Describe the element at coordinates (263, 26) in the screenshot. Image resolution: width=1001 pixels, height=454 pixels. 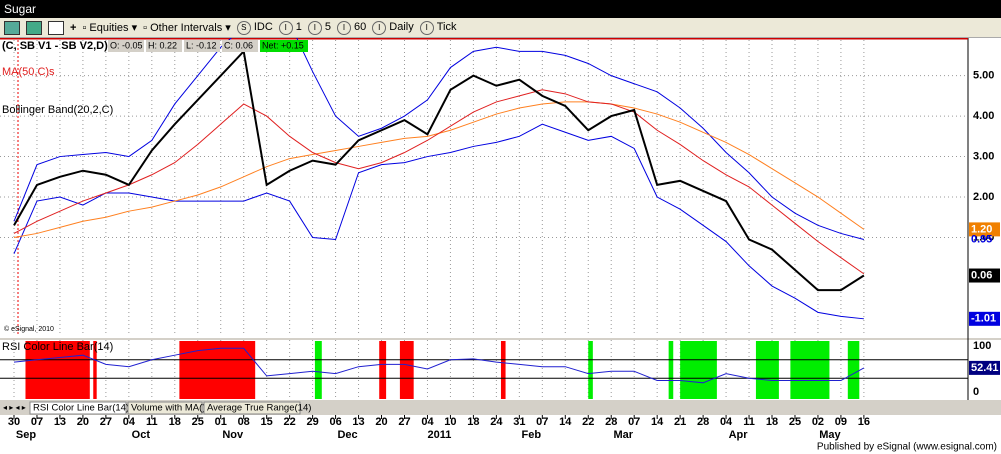
I see `label: IDC` at that location.